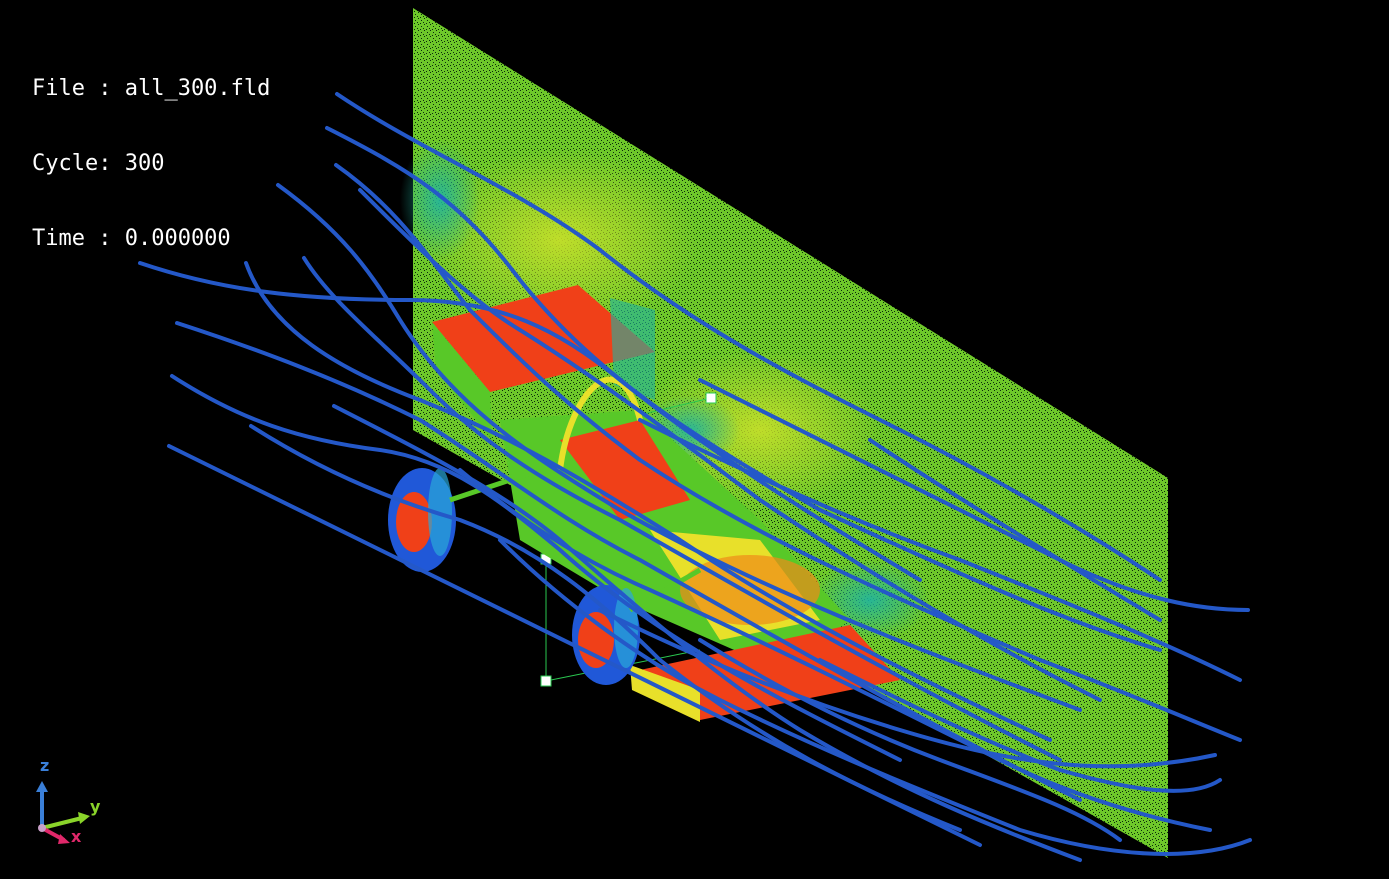  What do you see at coordinates (63, 812) in the screenshot?
I see `axis-triad-icon` at bounding box center [63, 812].